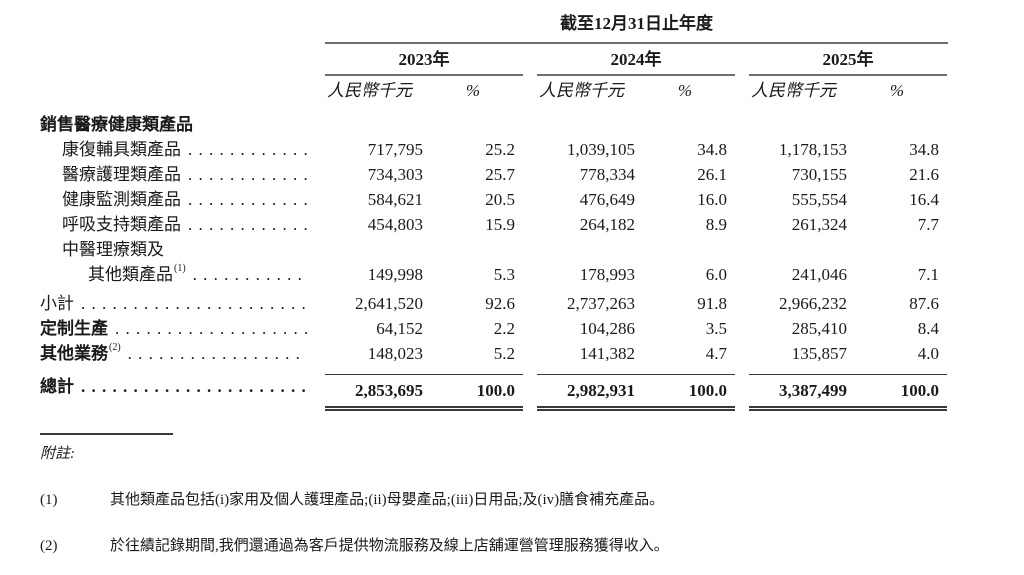 This screenshot has width=1024, height=575. What do you see at coordinates (424, 199) in the screenshot?
I see `year-value-group: 584,621 20.5` at bounding box center [424, 199].